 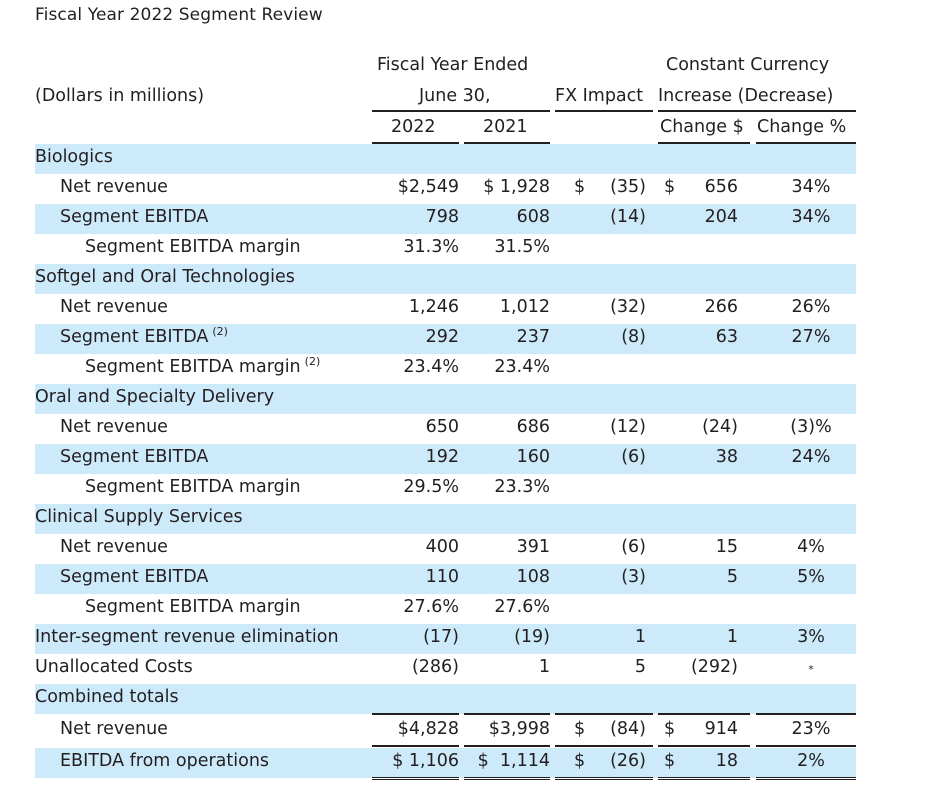 What do you see at coordinates (445, 429) in the screenshot?
I see `table-row: Net revenue 650 686 (12) (24) (3)%` at bounding box center [445, 429].